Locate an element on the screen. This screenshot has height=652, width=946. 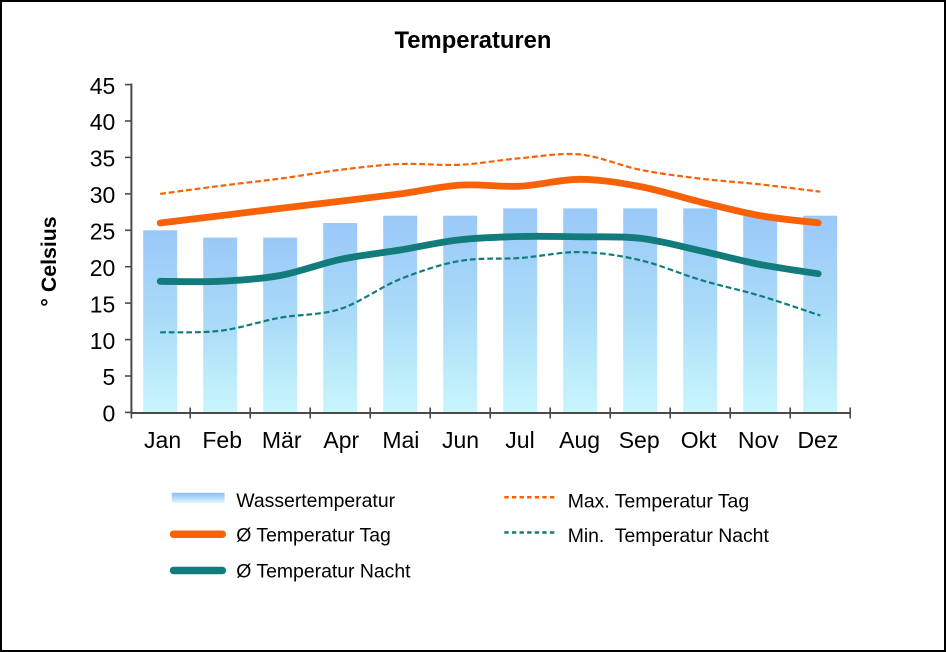
svg-text: 20 is located at coordinates (103, 268).